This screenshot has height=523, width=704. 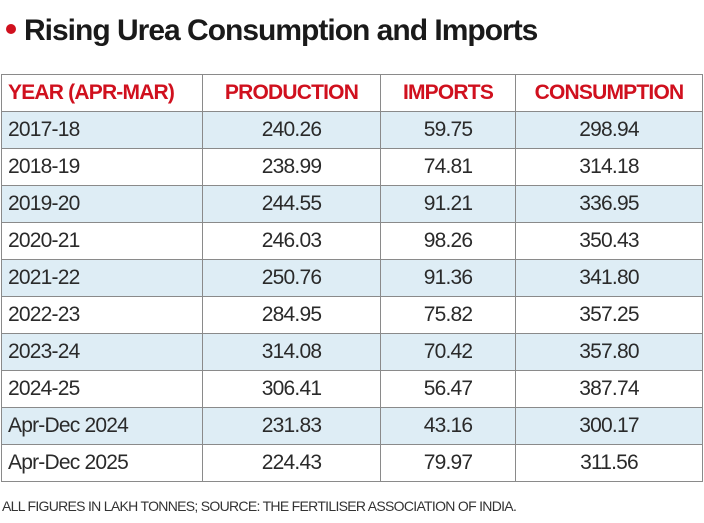 I want to click on year-cell: 2023-24, so click(x=102, y=352).